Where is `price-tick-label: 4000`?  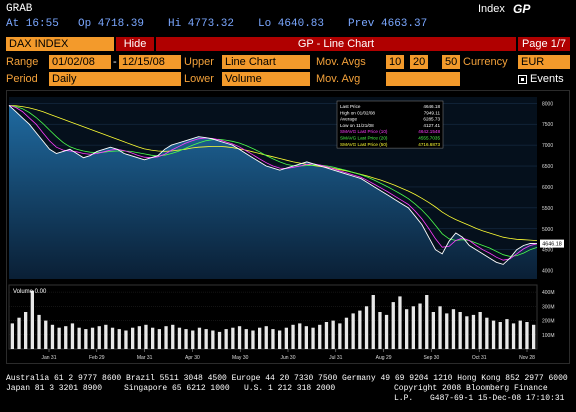 price-tick-label: 4000 is located at coordinates (547, 272).